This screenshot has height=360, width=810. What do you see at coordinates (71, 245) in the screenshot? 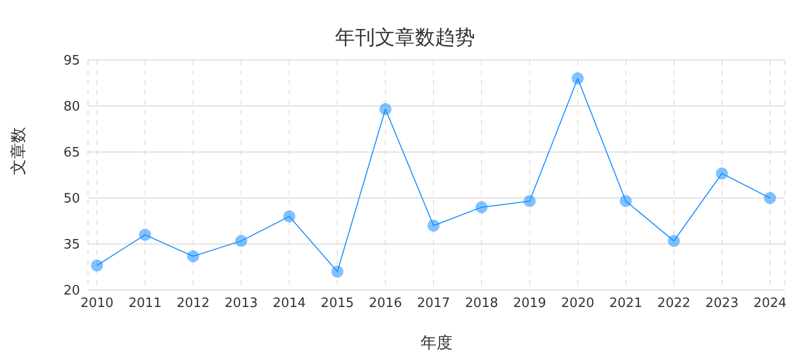
I see `y-tick-label: 35` at bounding box center [71, 245].